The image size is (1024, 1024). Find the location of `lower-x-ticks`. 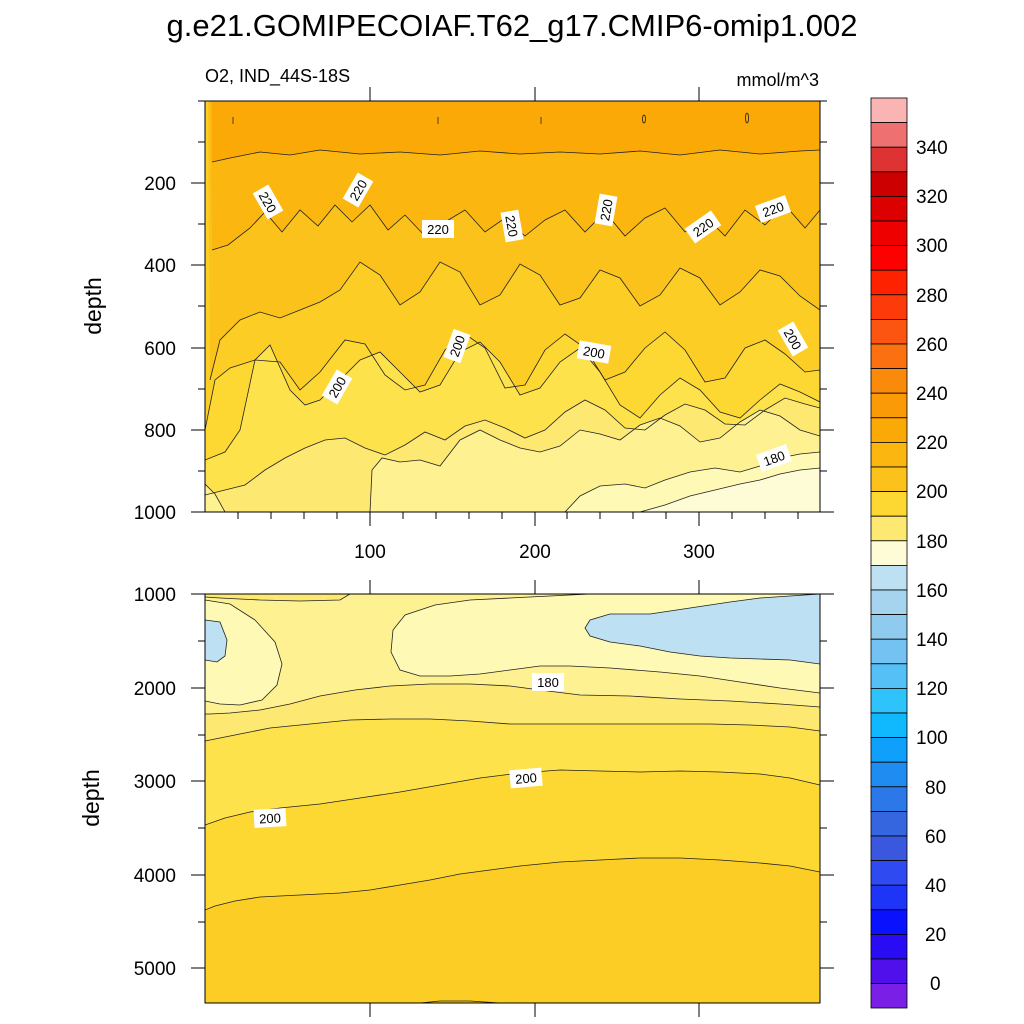

lower-x-ticks is located at coordinates (534, 798).